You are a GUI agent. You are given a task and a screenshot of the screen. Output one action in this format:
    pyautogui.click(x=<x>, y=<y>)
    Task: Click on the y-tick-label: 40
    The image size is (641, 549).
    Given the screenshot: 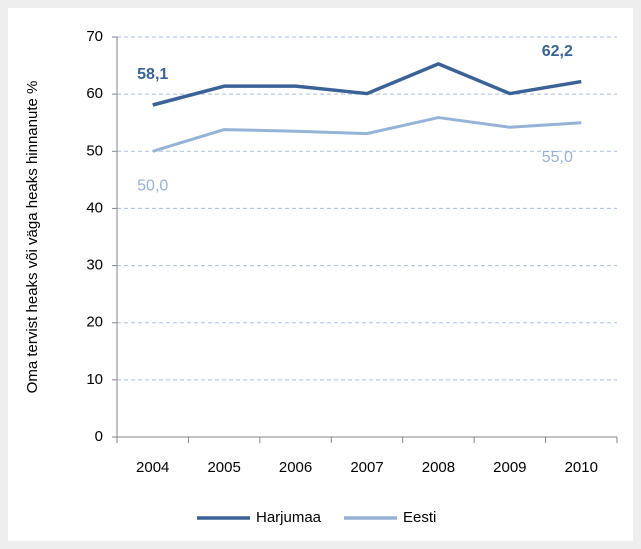 What is the action you would take?
    pyautogui.click(x=94, y=207)
    